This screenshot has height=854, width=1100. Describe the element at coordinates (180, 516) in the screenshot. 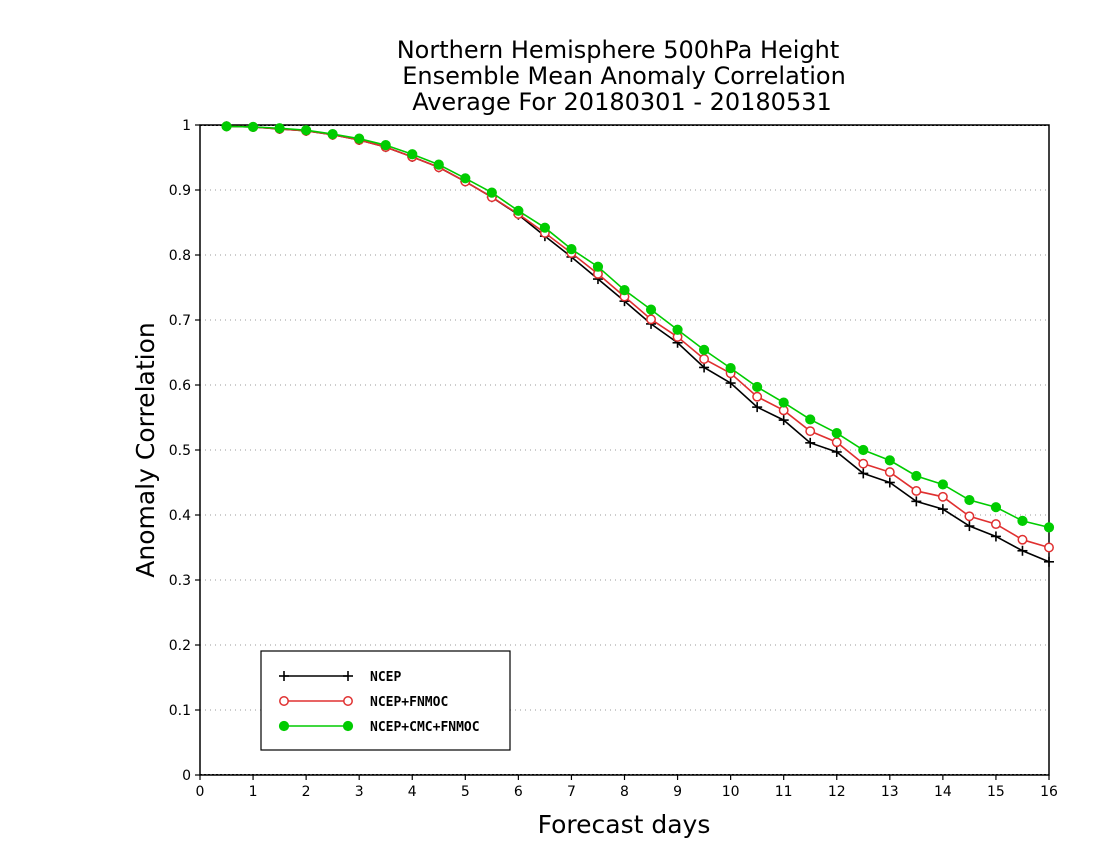

I see `y-tick-label: 0.4` at that location.